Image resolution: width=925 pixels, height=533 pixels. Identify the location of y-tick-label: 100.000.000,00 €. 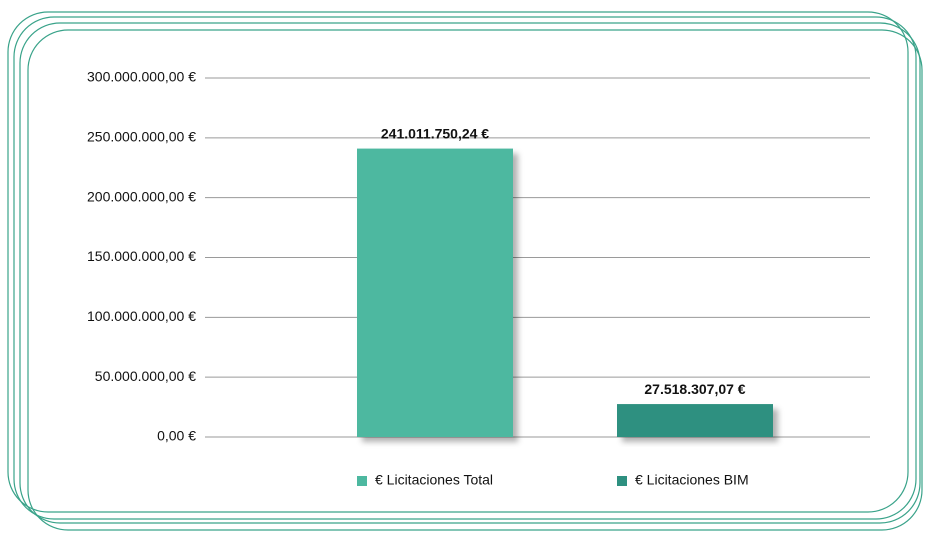
(141, 316).